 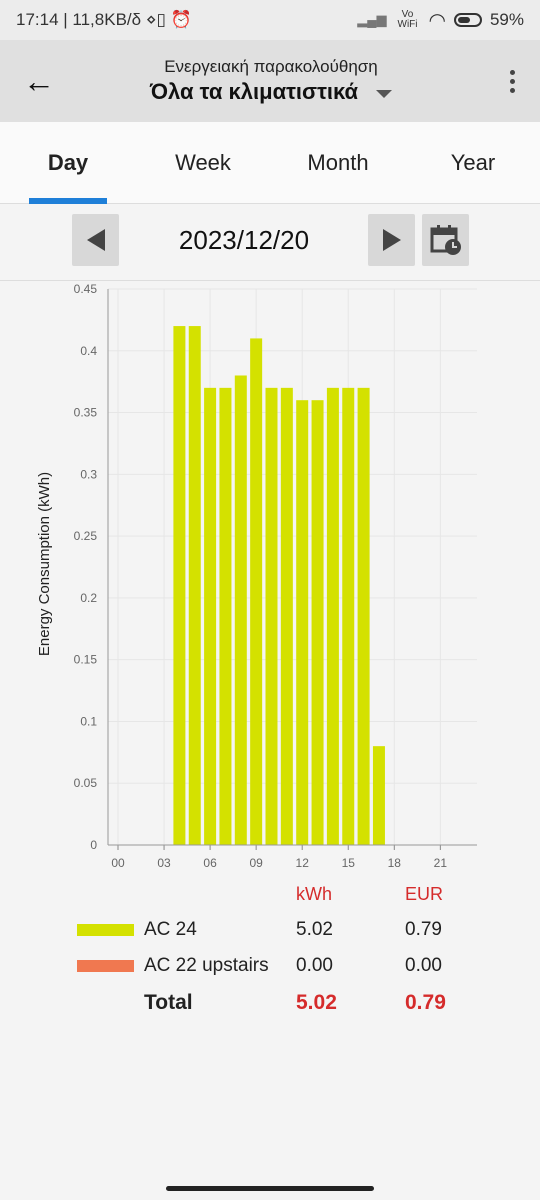 What do you see at coordinates (93, 845) in the screenshot?
I see `y-tick-label: 0` at bounding box center [93, 845].